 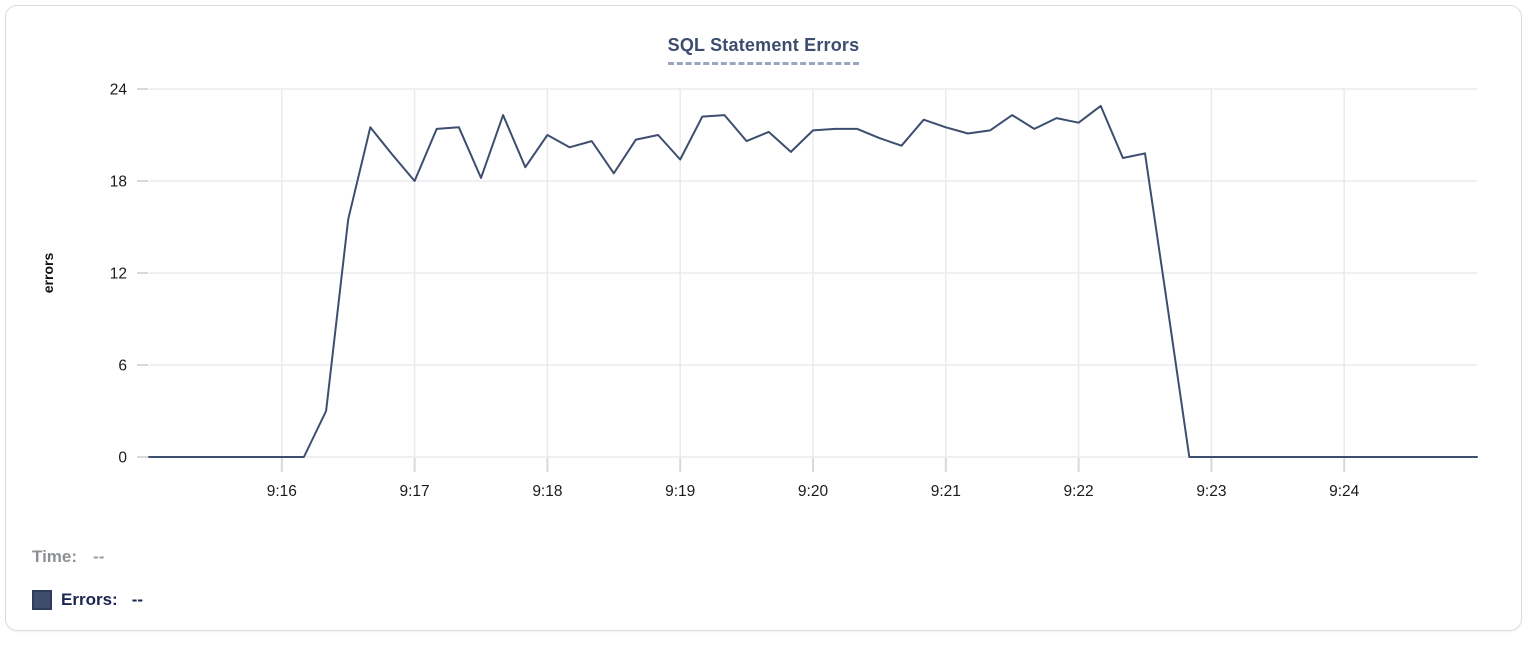 I want to click on tooltip-time-row: Time: --, so click(x=68, y=557).